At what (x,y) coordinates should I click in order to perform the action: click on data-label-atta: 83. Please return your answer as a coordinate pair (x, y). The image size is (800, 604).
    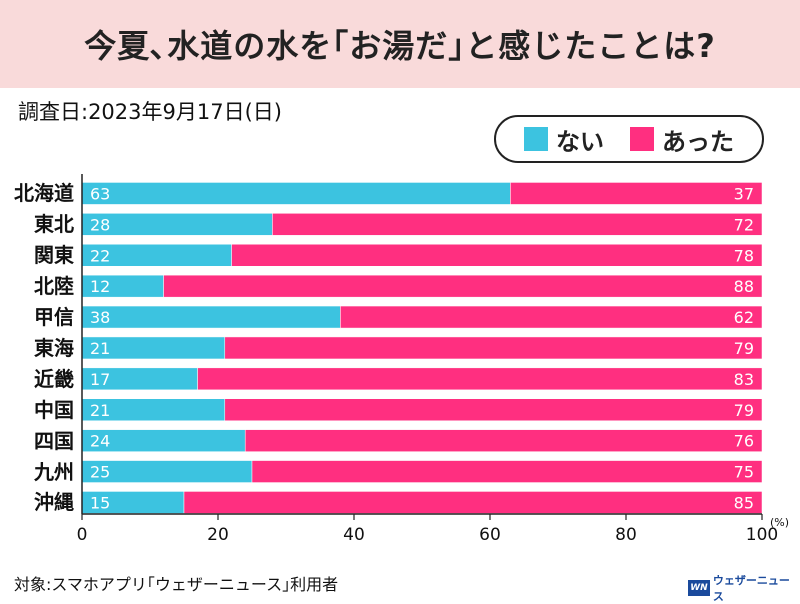
    Looking at the image, I should click on (744, 379).